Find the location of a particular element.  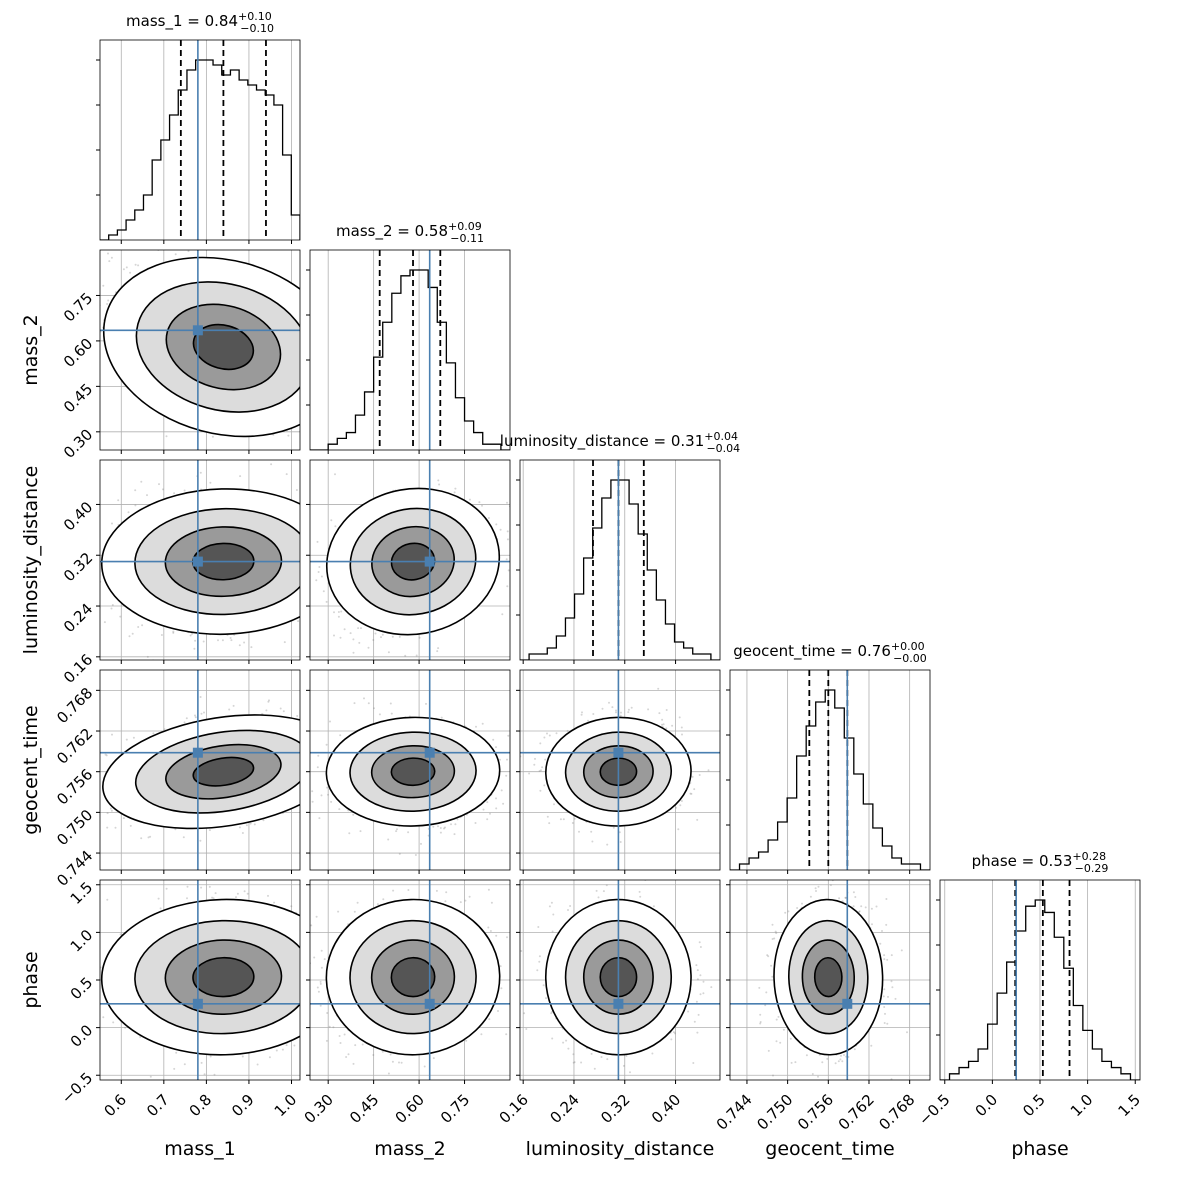

ytick-label: 0.60 is located at coordinates (78, 353).